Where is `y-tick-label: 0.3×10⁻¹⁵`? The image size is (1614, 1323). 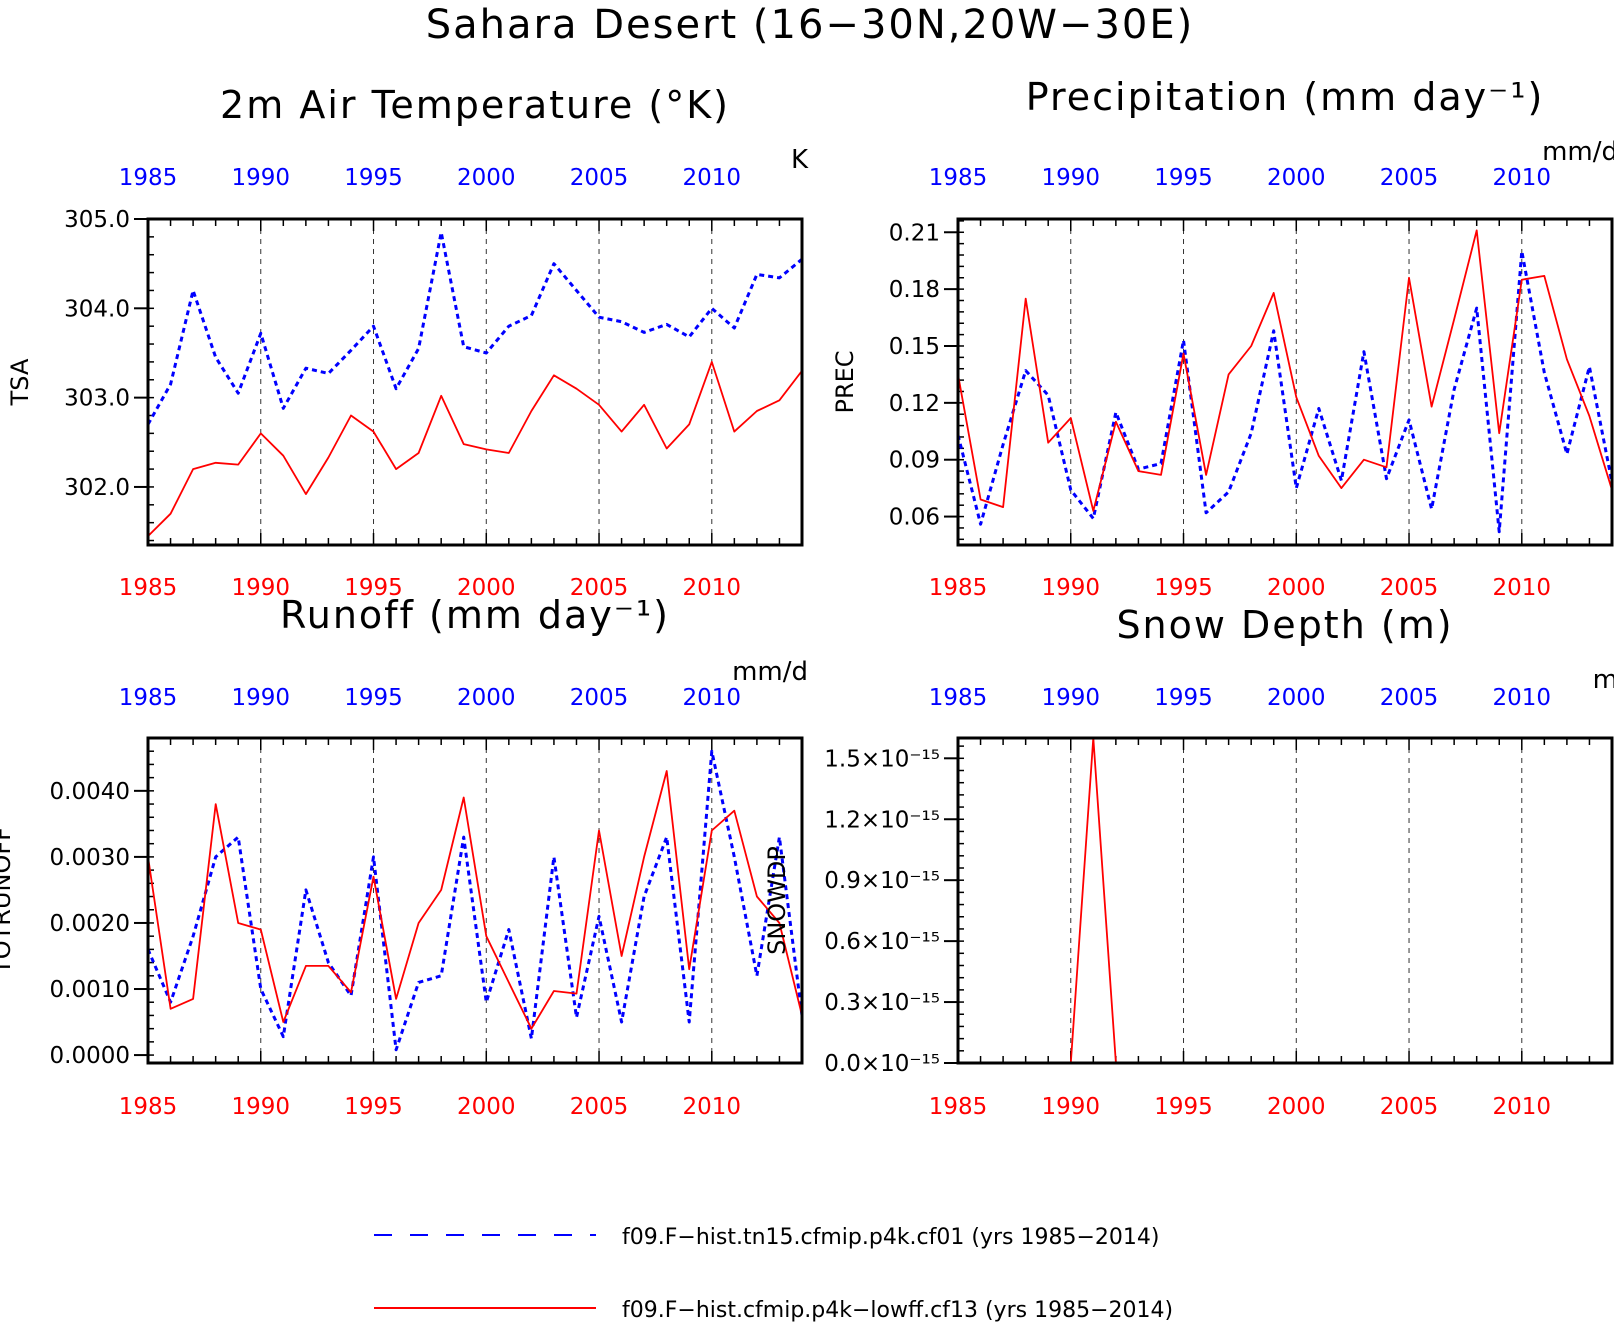
y-tick-label: 0.3×10⁻¹⁵ is located at coordinates (882, 1003).